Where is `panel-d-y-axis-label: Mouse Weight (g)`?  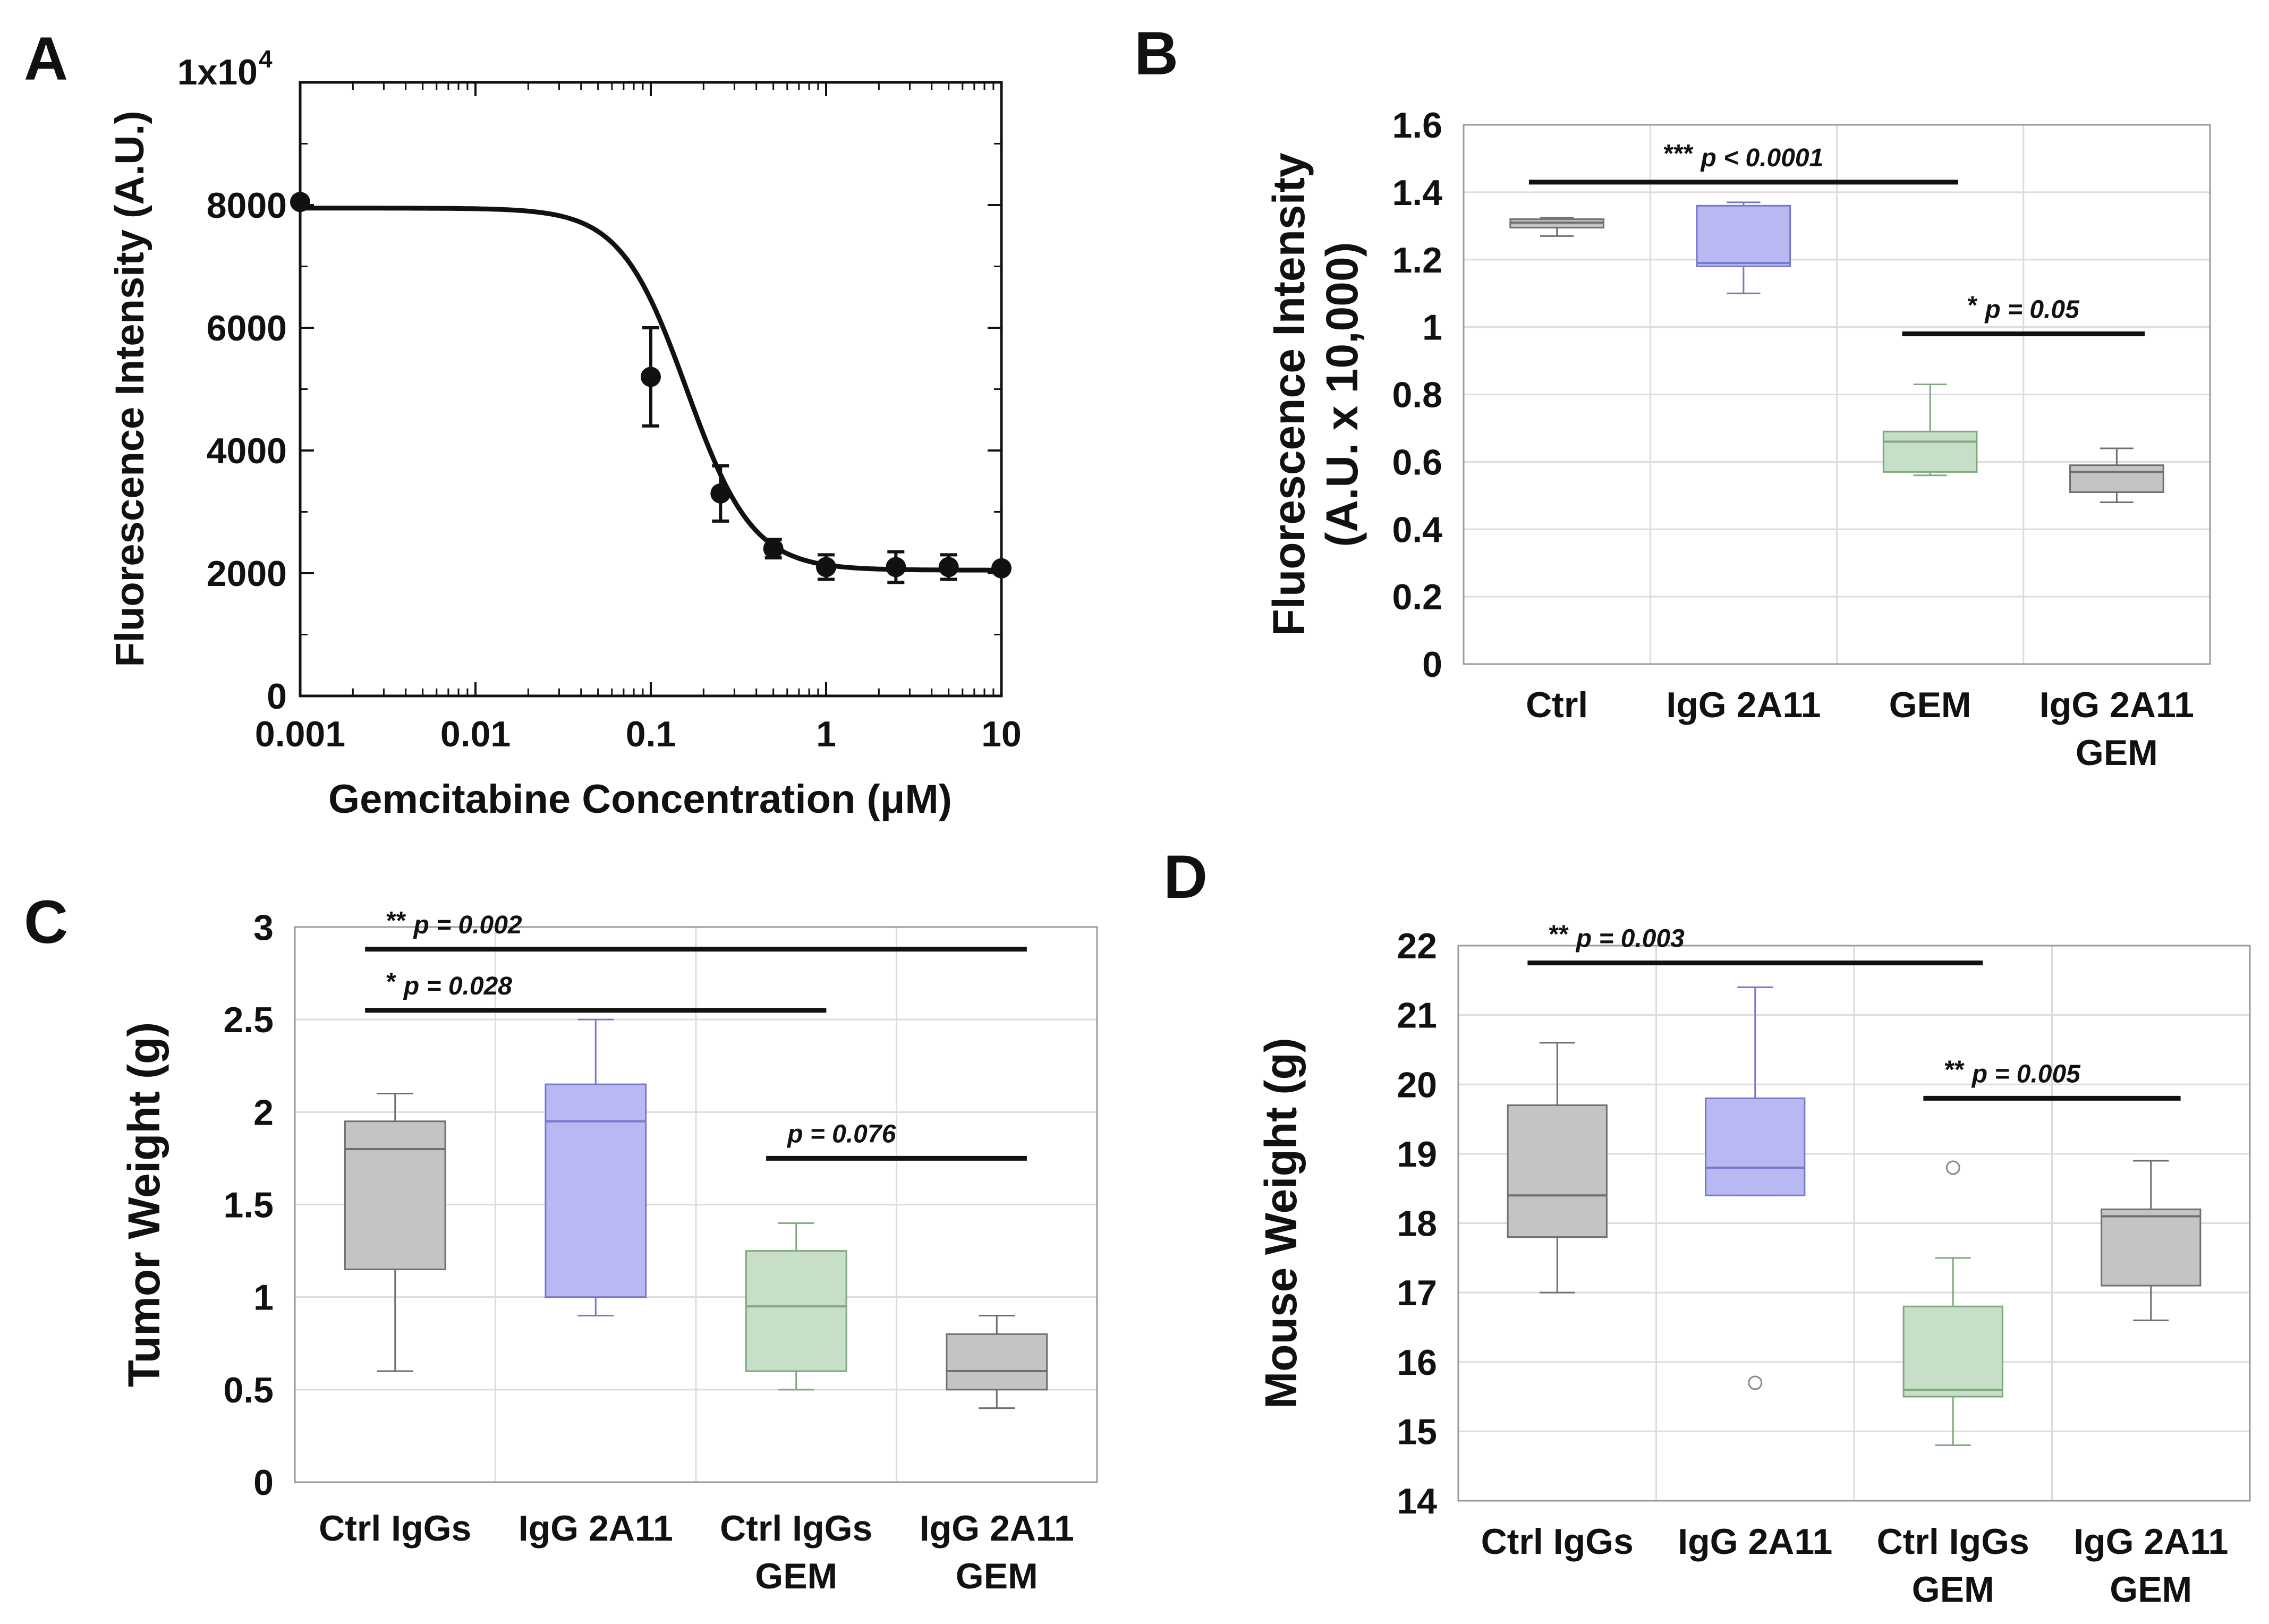 panel-d-y-axis-label: Mouse Weight (g) is located at coordinates (1281, 1223).